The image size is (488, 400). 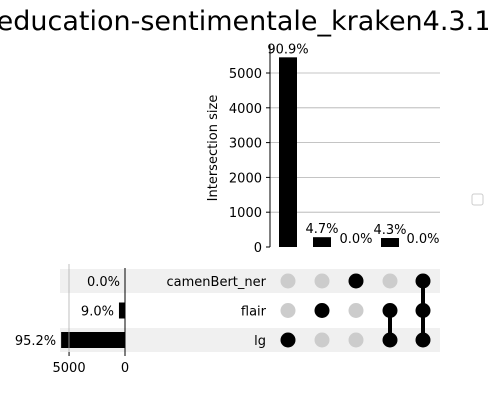 What do you see at coordinates (69, 368) in the screenshot?
I see `set-axis-tick-label: 5000` at bounding box center [69, 368].